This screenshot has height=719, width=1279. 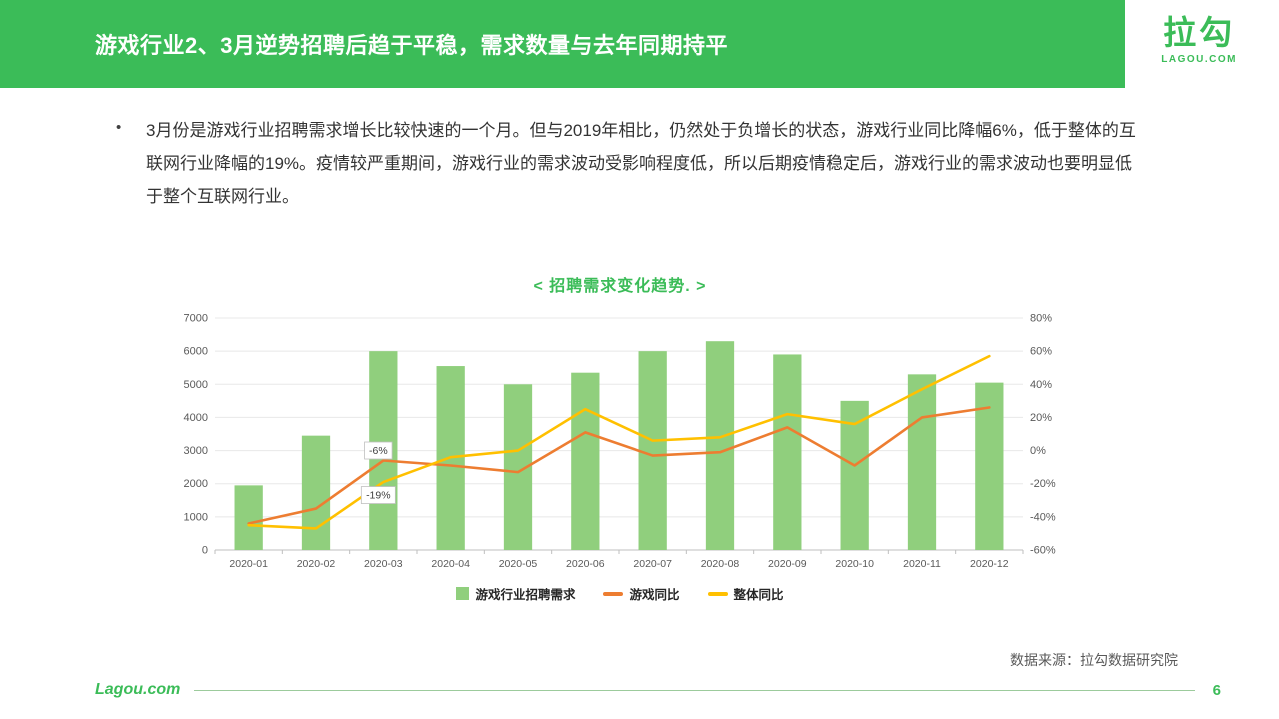 What do you see at coordinates (1038, 451) in the screenshot?
I see `svg-text: 0%` at bounding box center [1038, 451].